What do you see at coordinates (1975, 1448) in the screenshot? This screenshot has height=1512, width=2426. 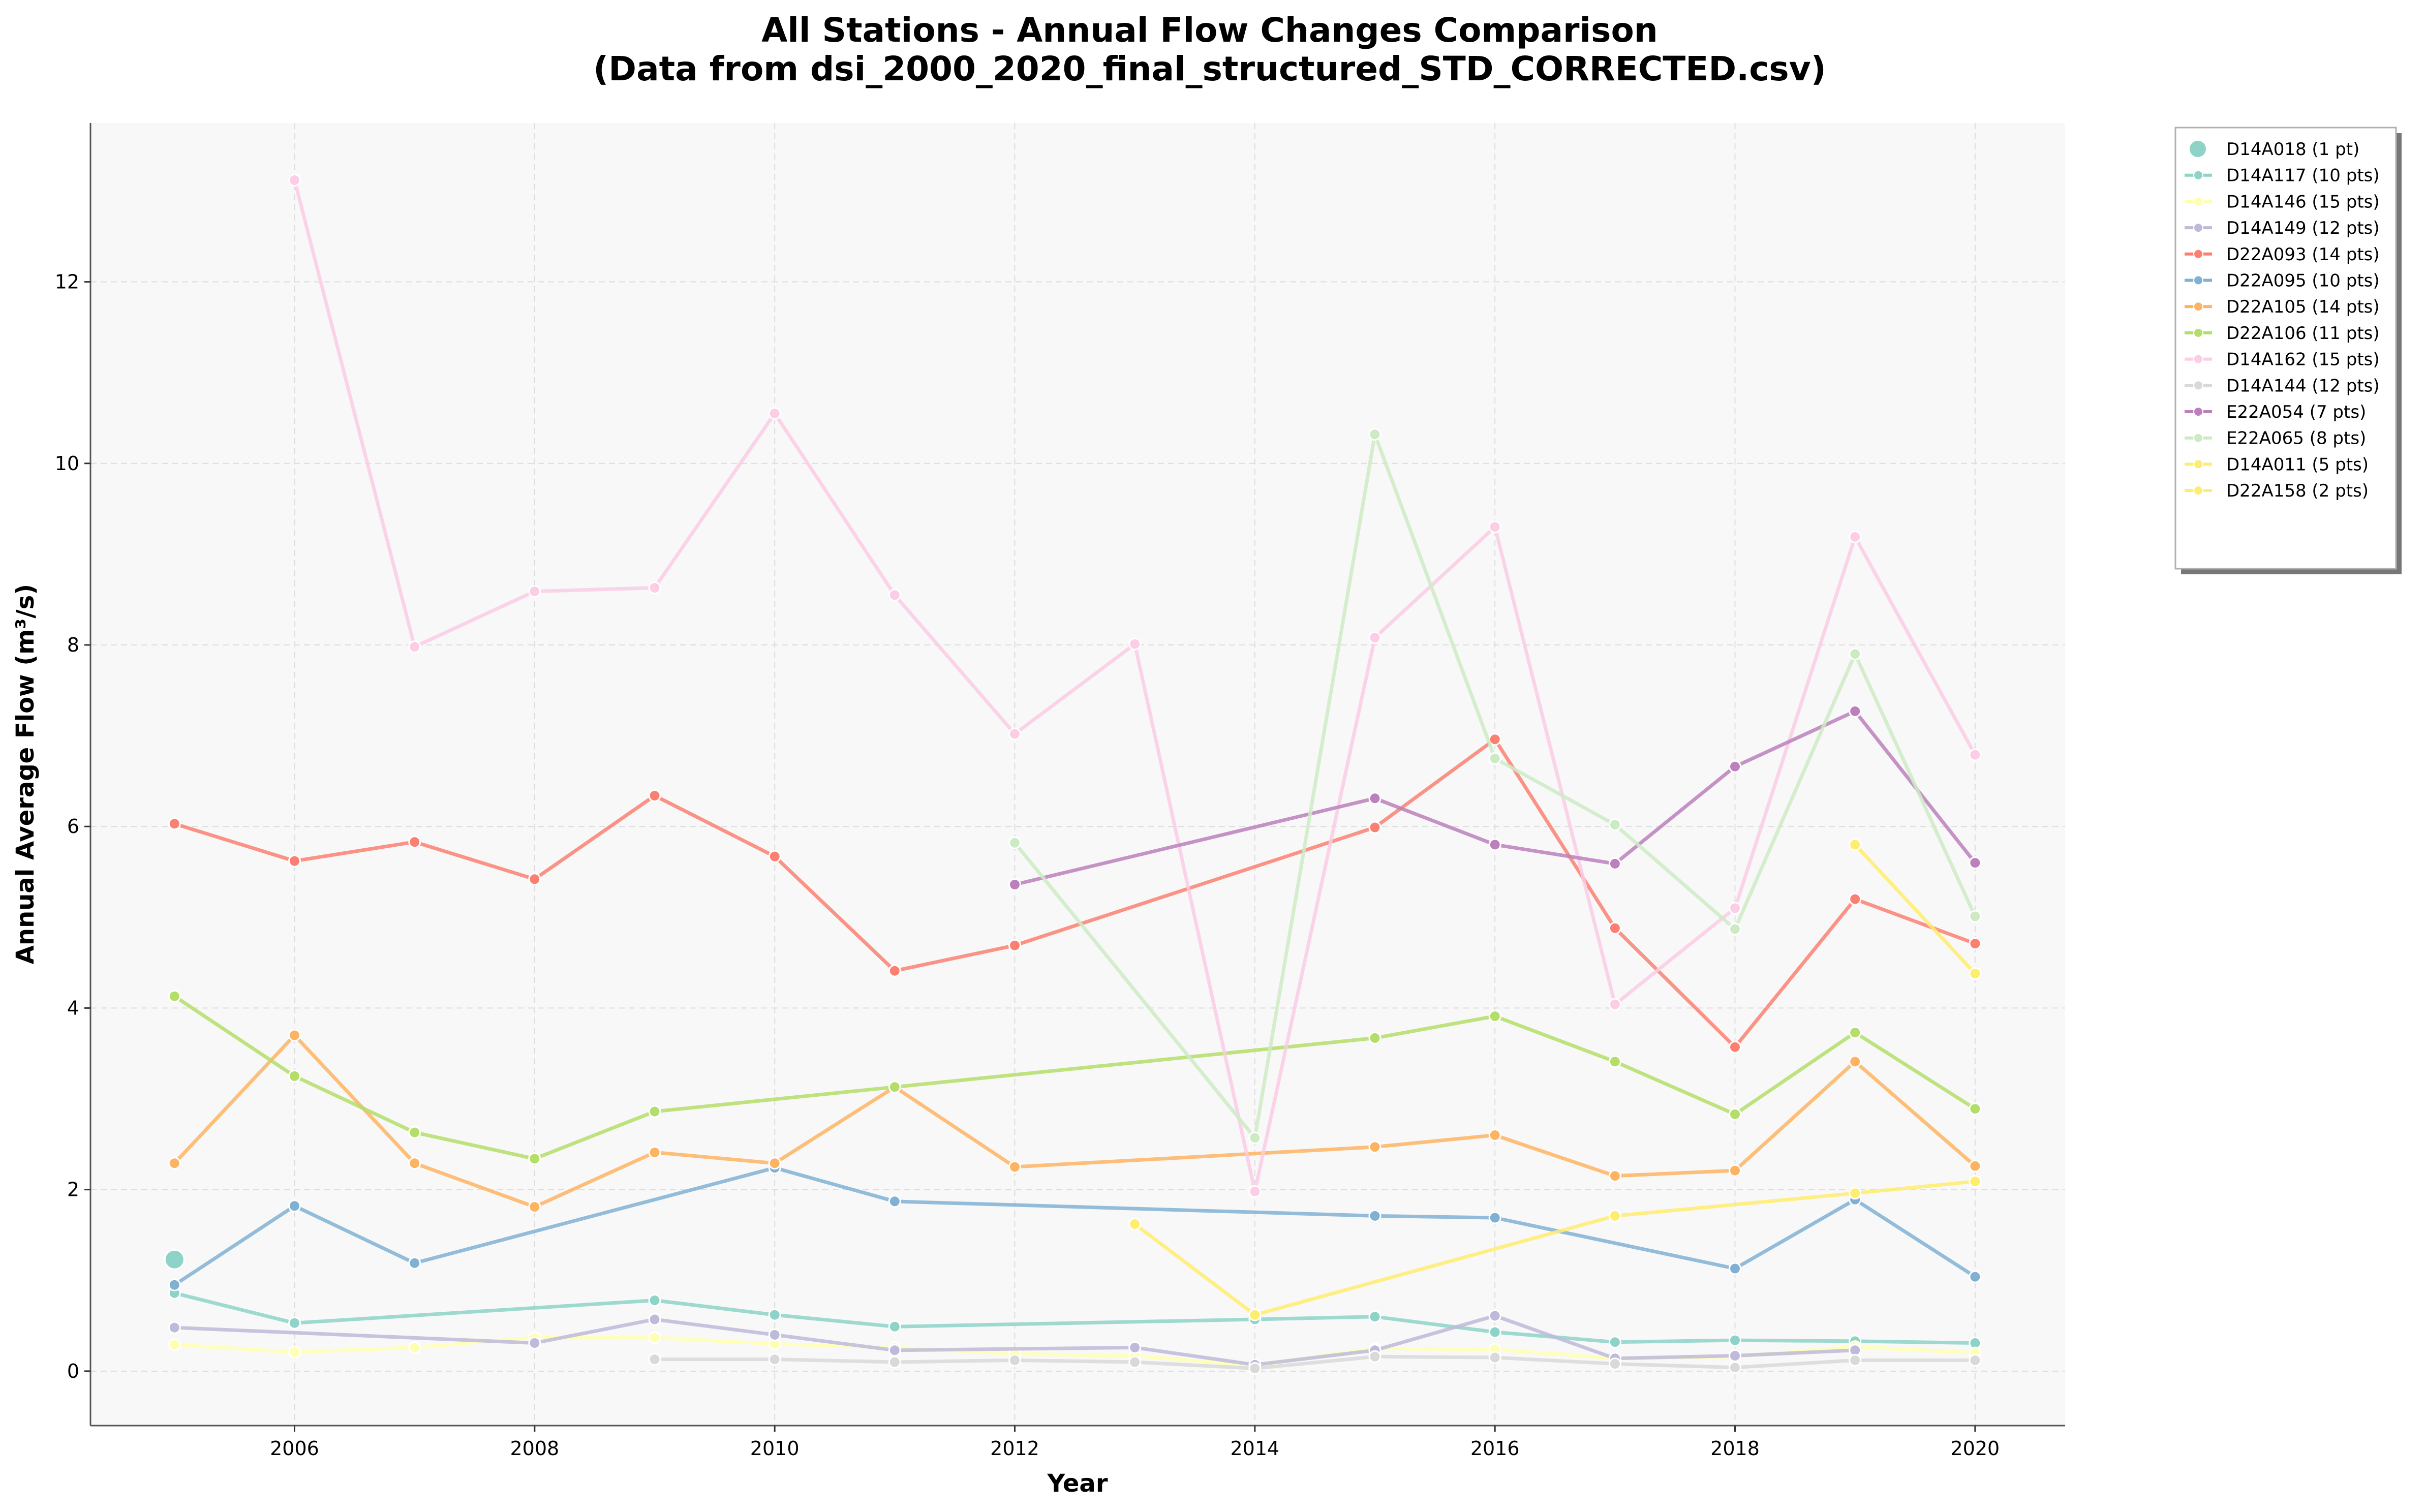 I see `x-tick-label: 2020` at bounding box center [1975, 1448].